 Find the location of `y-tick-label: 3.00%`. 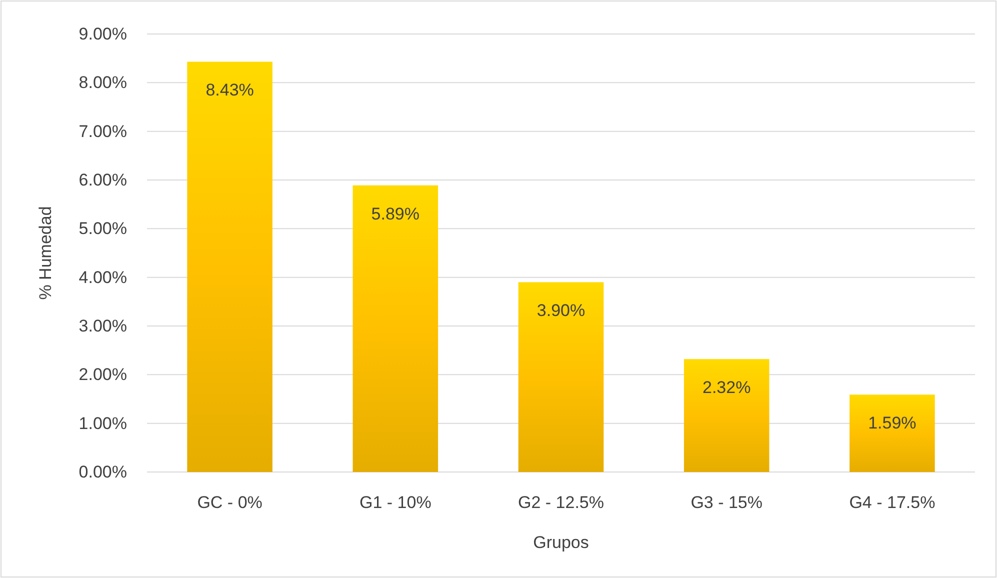

y-tick-label: 3.00% is located at coordinates (102, 326).